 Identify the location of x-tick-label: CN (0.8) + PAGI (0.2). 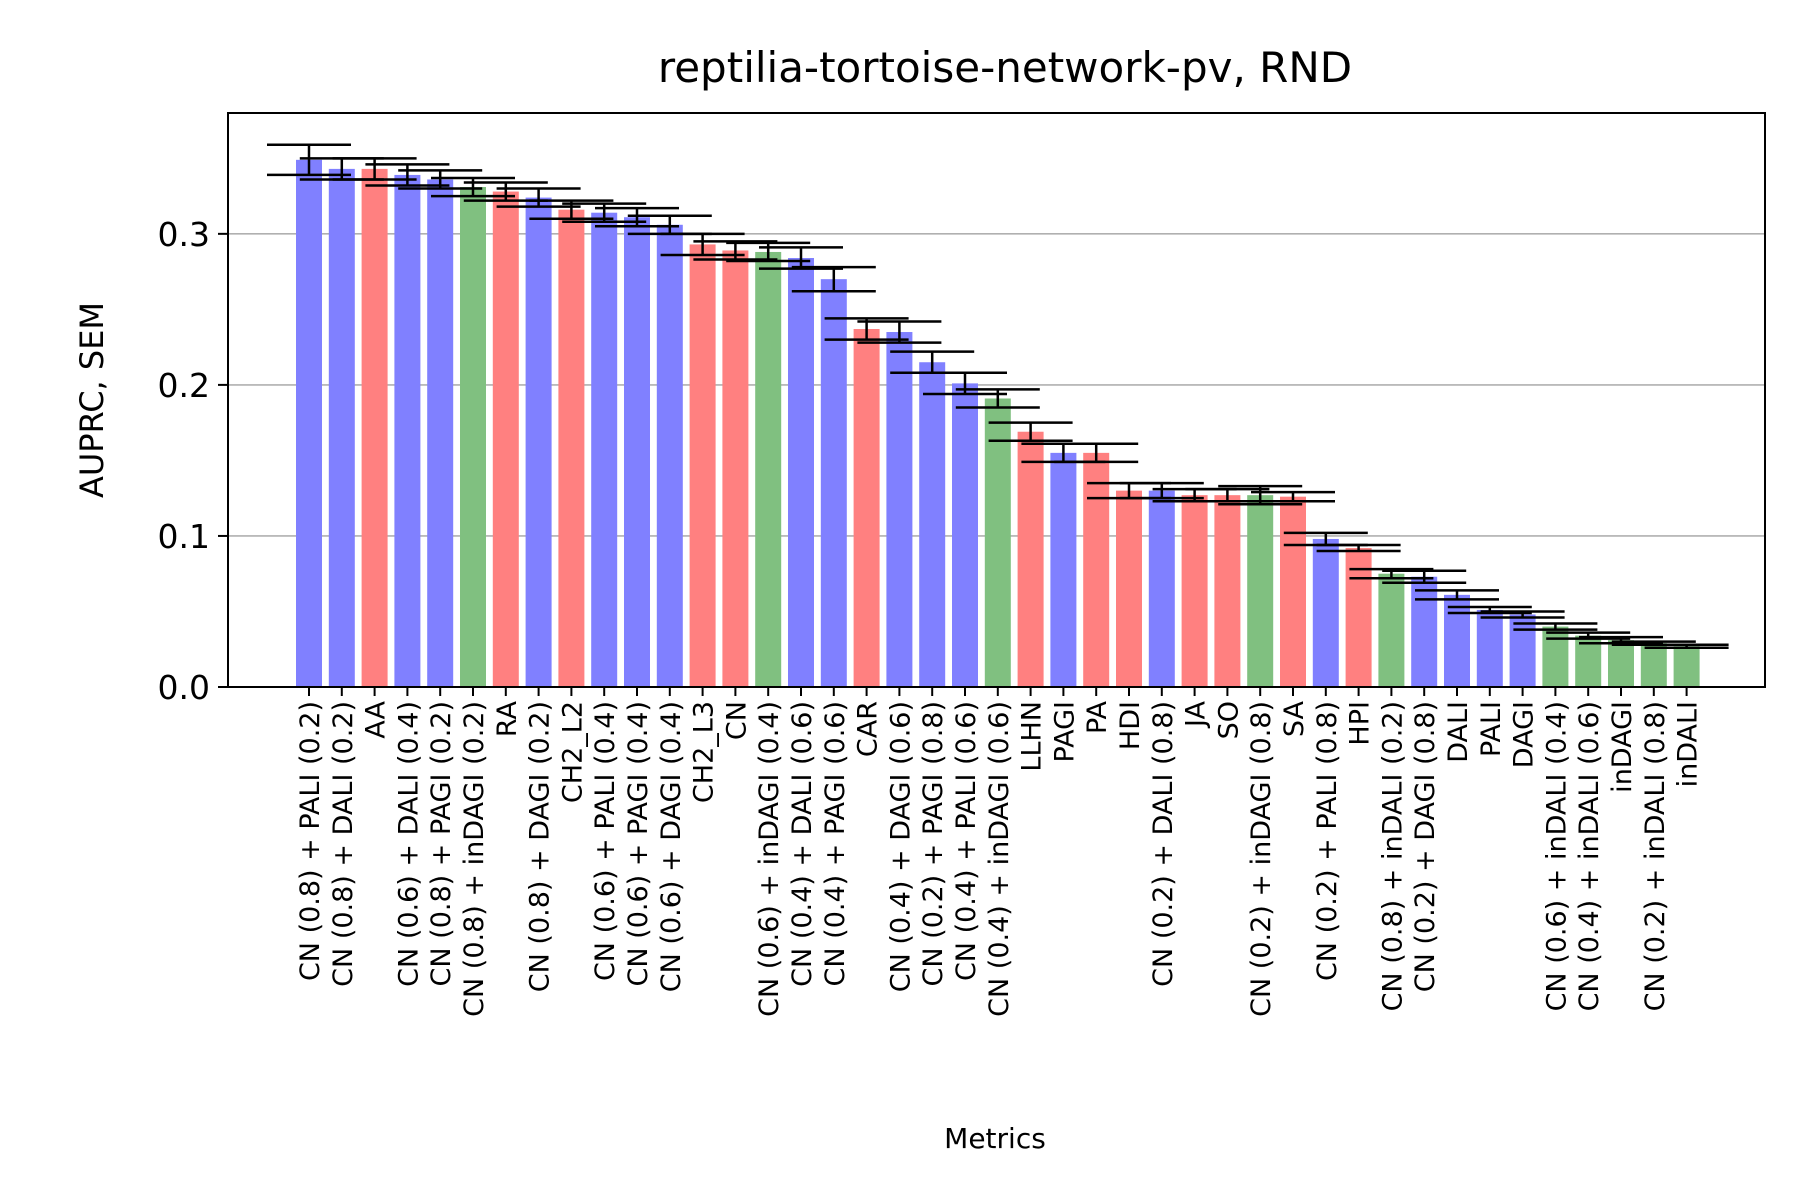
(441, 843).